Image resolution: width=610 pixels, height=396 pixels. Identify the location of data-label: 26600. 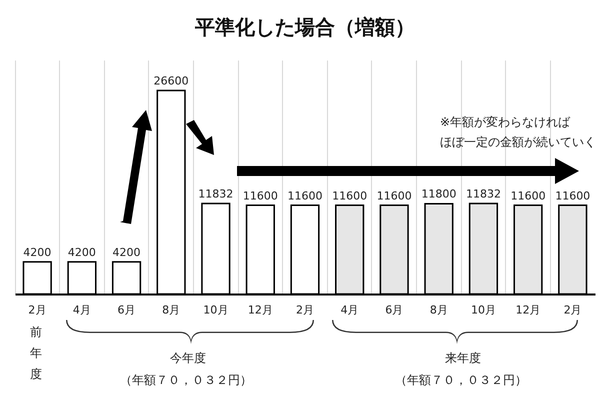
(171, 81).